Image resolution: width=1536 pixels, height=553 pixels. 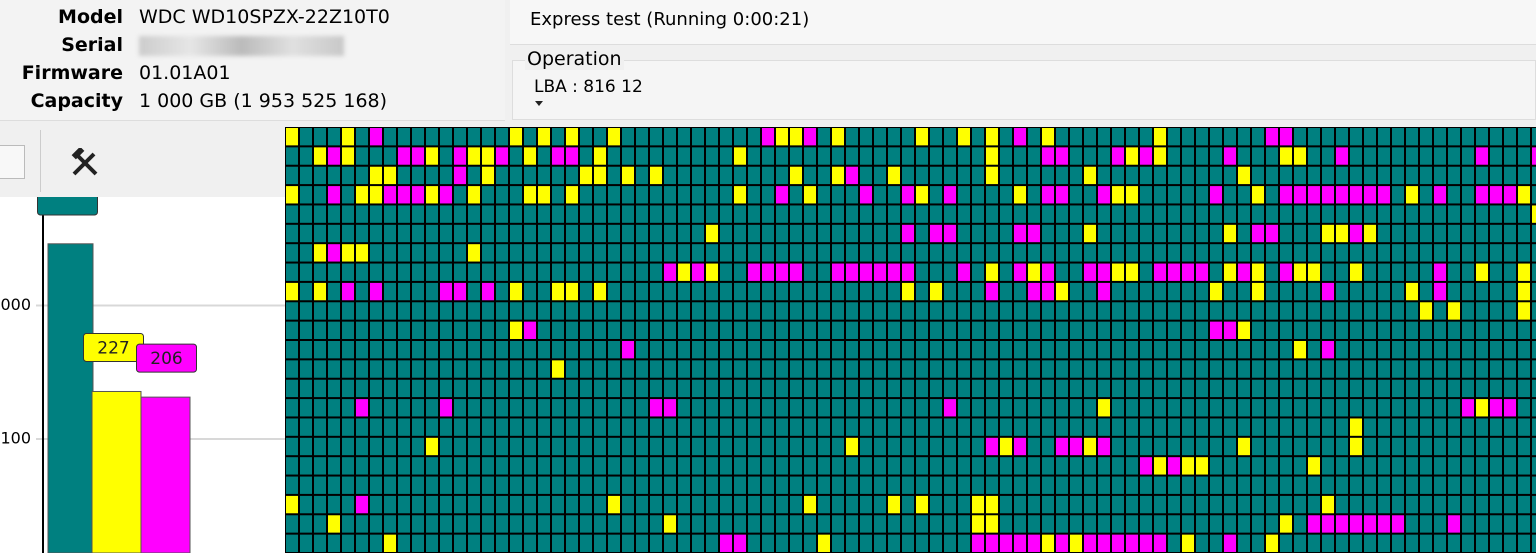 I want to click on status-box, so click(x=1023, y=22).